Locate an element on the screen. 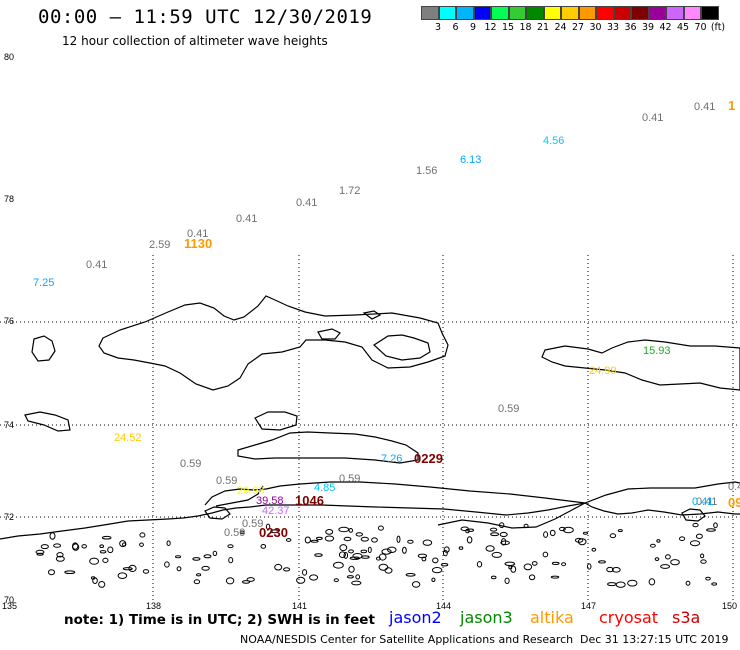  wave-height-label: 39.58 is located at coordinates (270, 501).